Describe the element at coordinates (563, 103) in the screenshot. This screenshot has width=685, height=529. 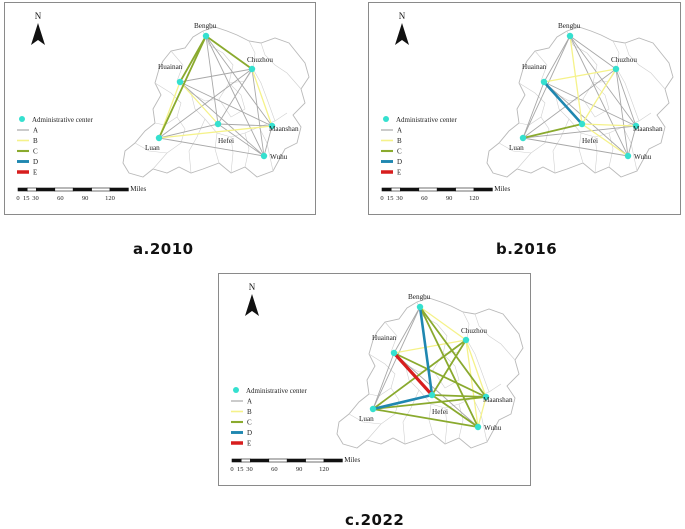
I see `link-huainan-hefei-class-d` at that location.